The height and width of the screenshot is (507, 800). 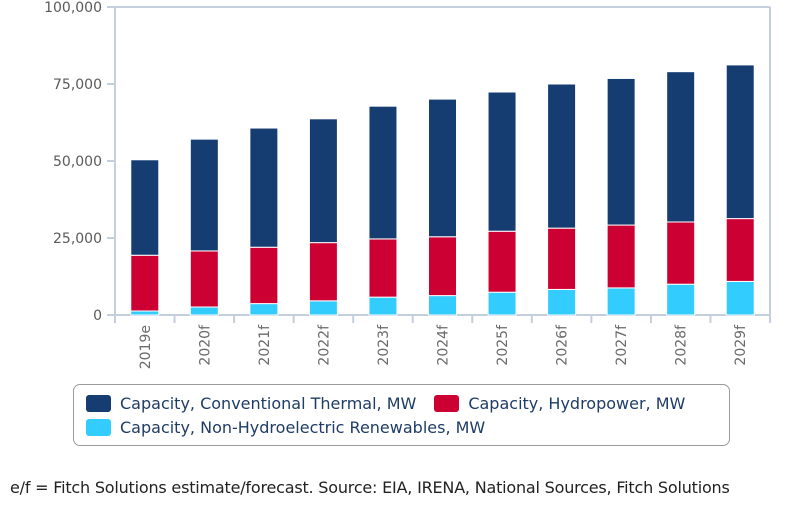 I want to click on bar-stack-2023f, so click(x=383, y=210).